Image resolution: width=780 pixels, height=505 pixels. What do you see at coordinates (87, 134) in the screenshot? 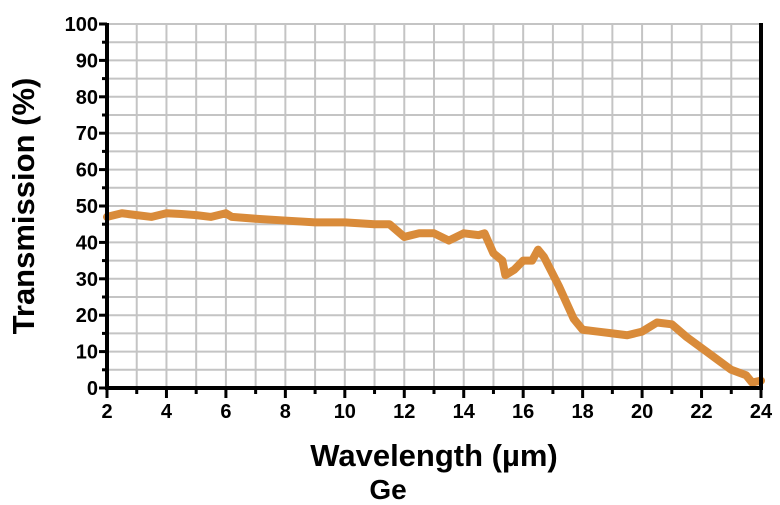
I see `y-tick-label: 70` at bounding box center [87, 134].